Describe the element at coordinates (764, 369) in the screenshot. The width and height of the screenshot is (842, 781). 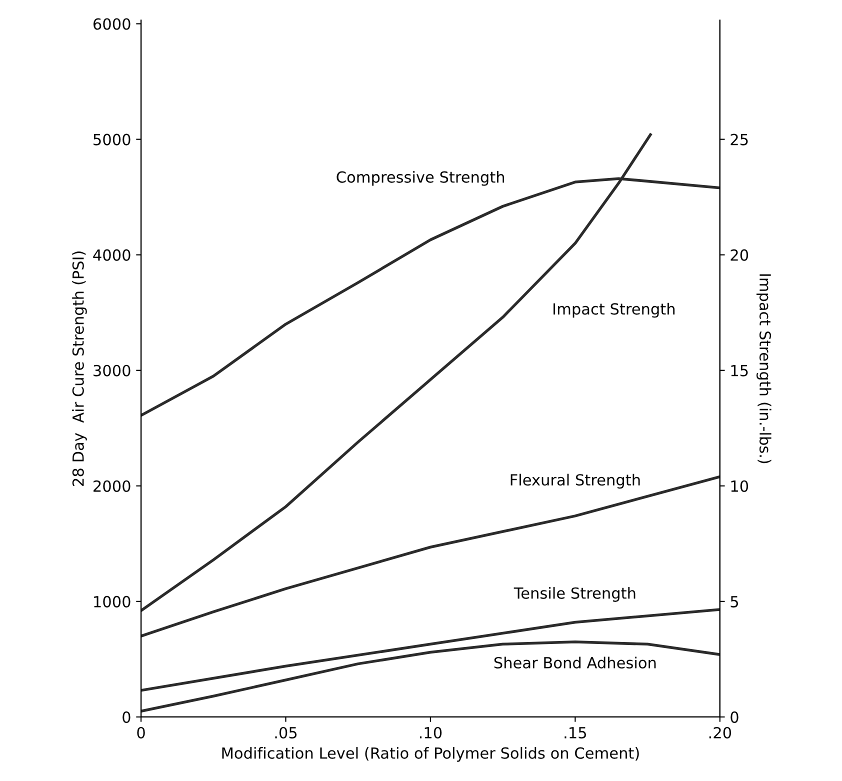
I see `y2-axis-title: Impact Strength (in.-lbs.)` at that location.